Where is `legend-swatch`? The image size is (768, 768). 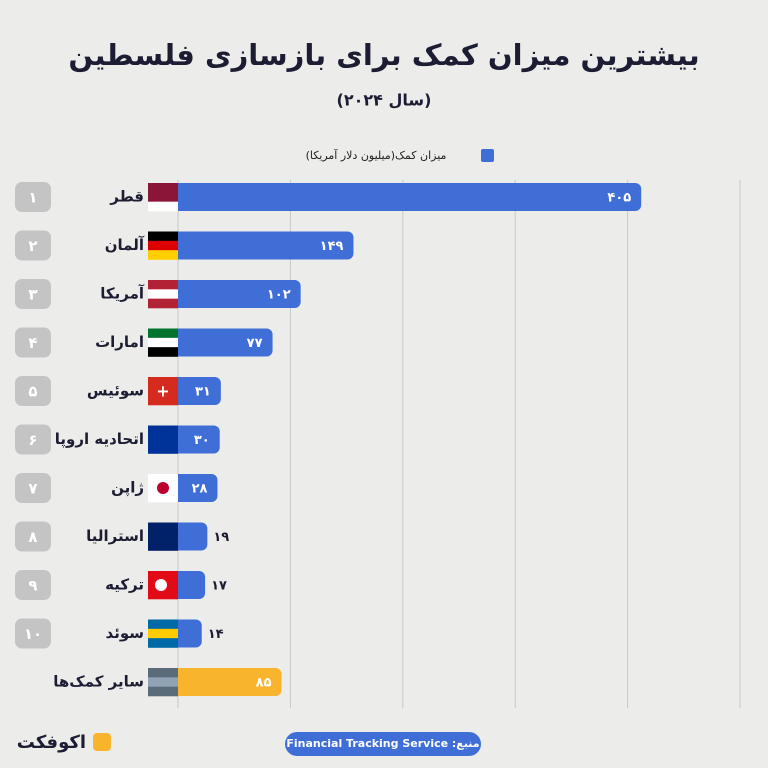
legend-swatch is located at coordinates (487, 155).